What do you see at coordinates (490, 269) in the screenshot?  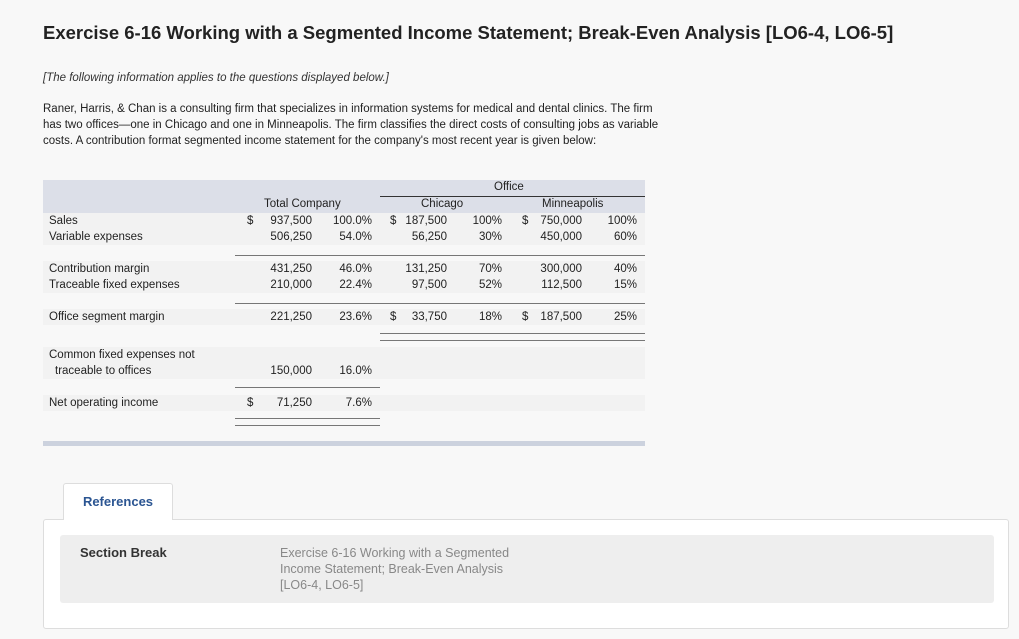 I see `value: 70%` at bounding box center [490, 269].